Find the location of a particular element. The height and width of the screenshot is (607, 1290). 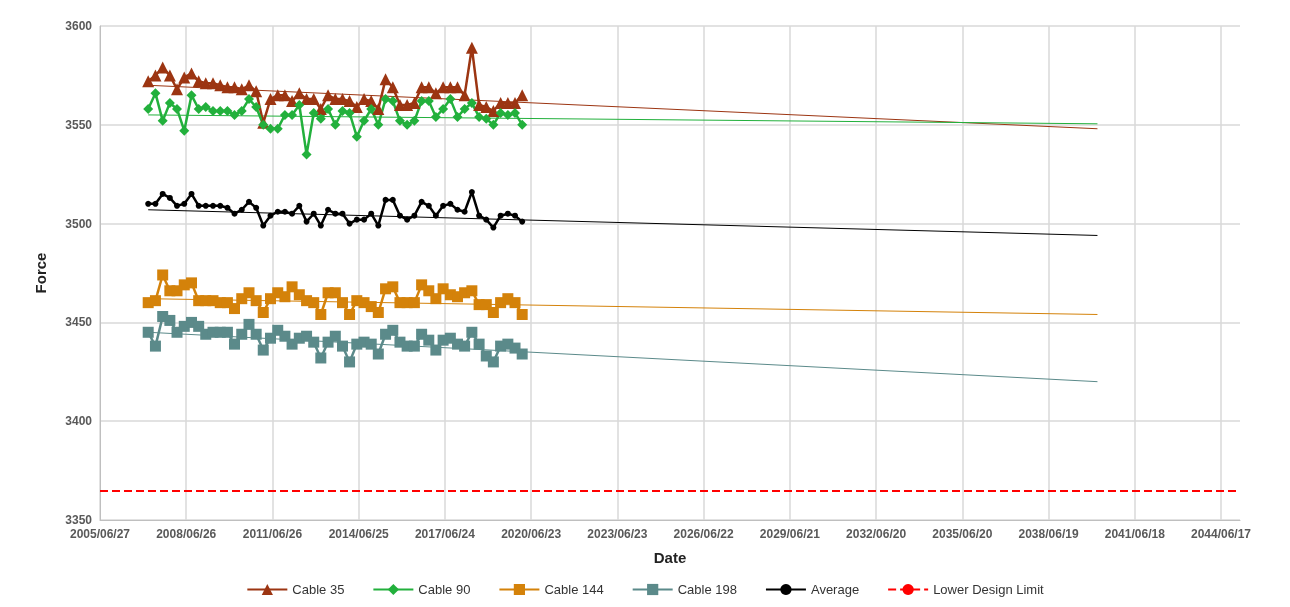

x-tick-label: 2020/06/23 is located at coordinates (531, 534).